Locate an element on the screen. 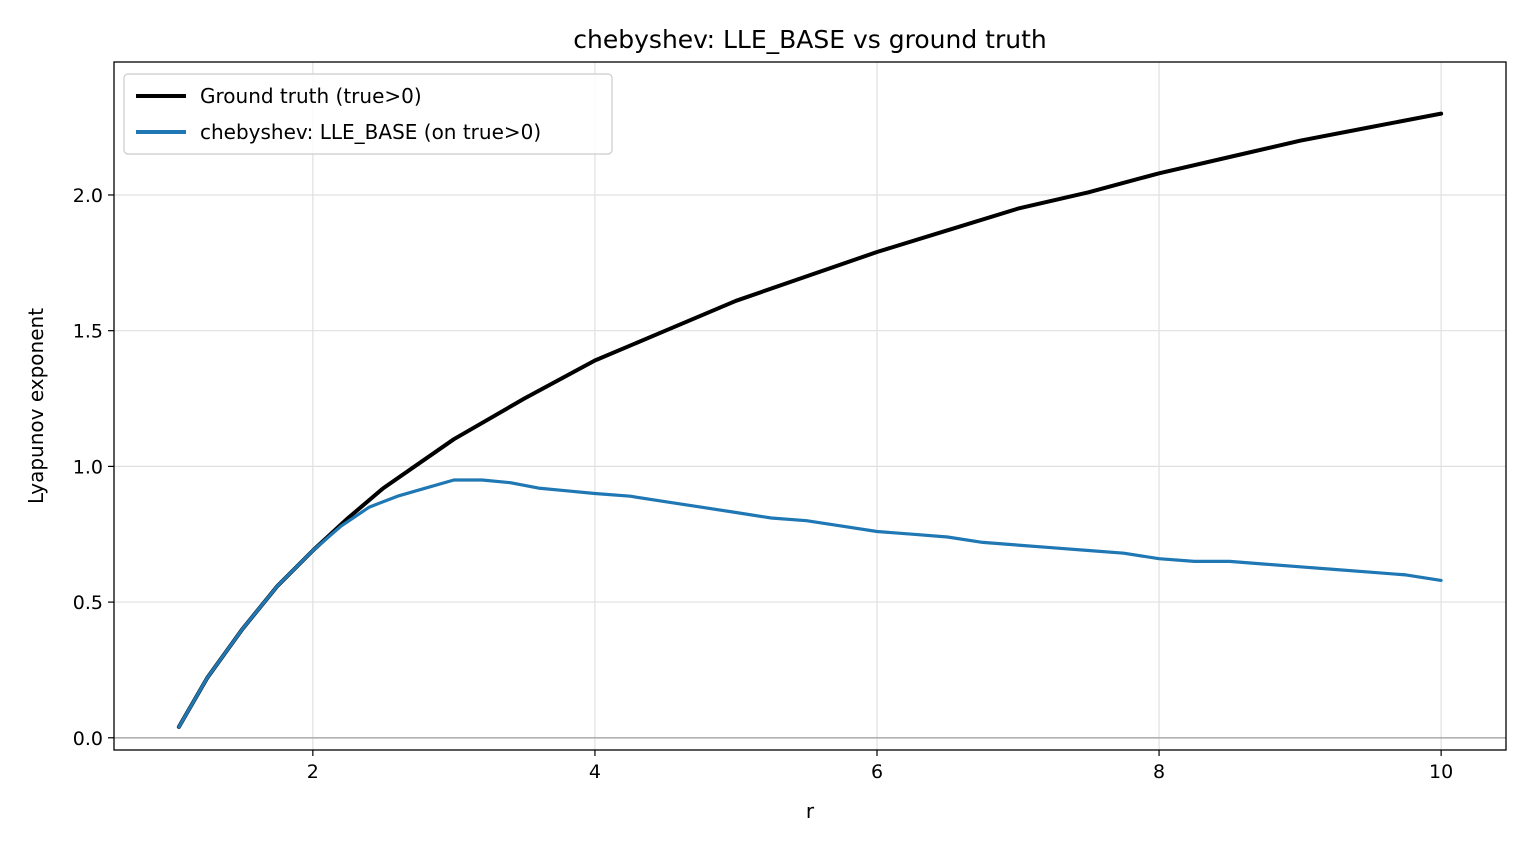 The height and width of the screenshot is (850, 1530). x-tick-label: 8 is located at coordinates (1159, 772).